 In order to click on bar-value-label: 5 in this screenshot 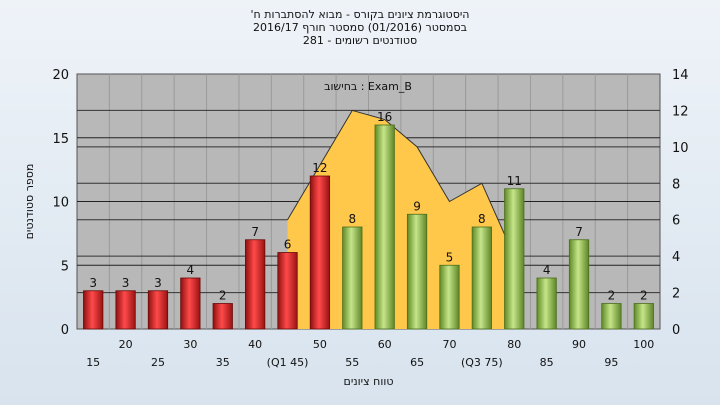, I will do `click(450, 257)`.